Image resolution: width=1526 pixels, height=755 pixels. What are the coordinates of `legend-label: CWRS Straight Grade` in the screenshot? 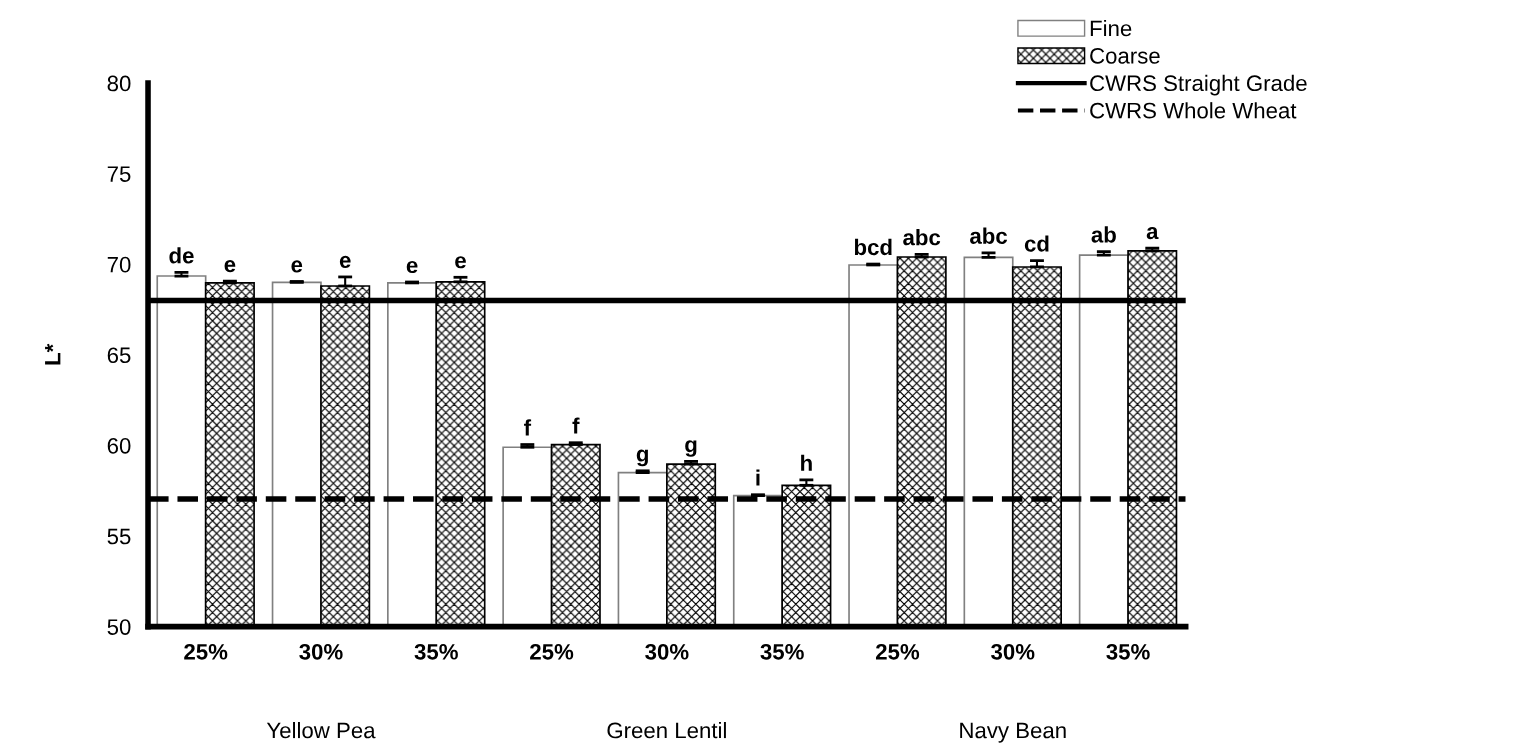 It's located at (1198, 85).